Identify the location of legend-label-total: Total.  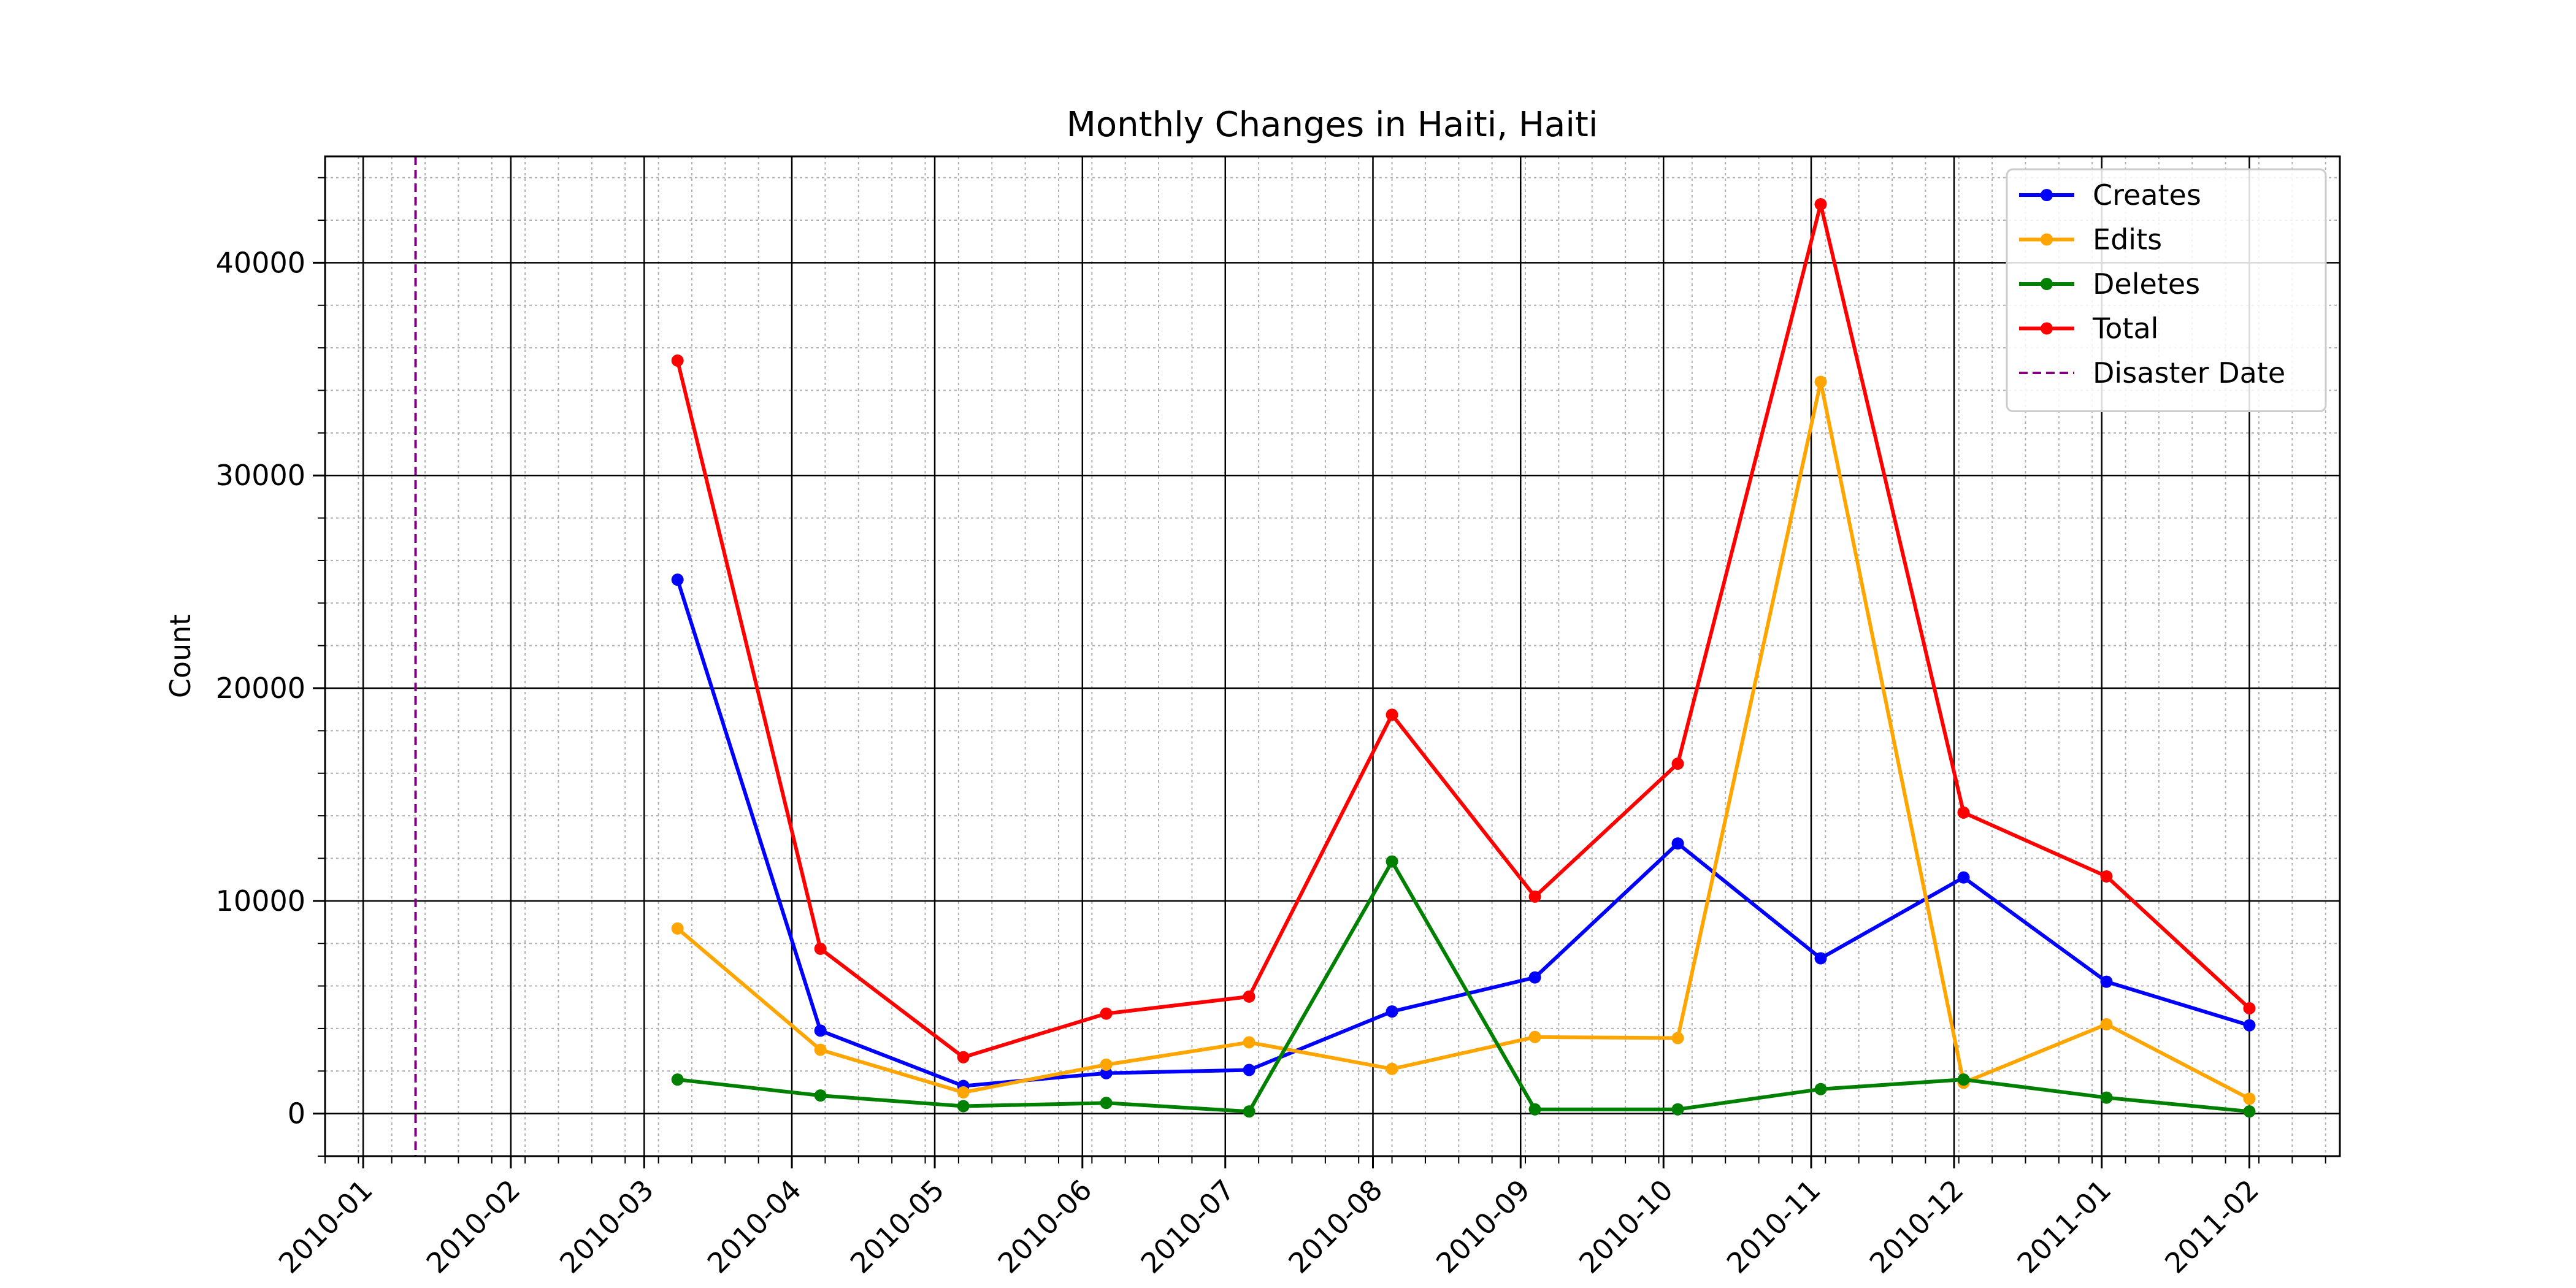
(2125, 328).